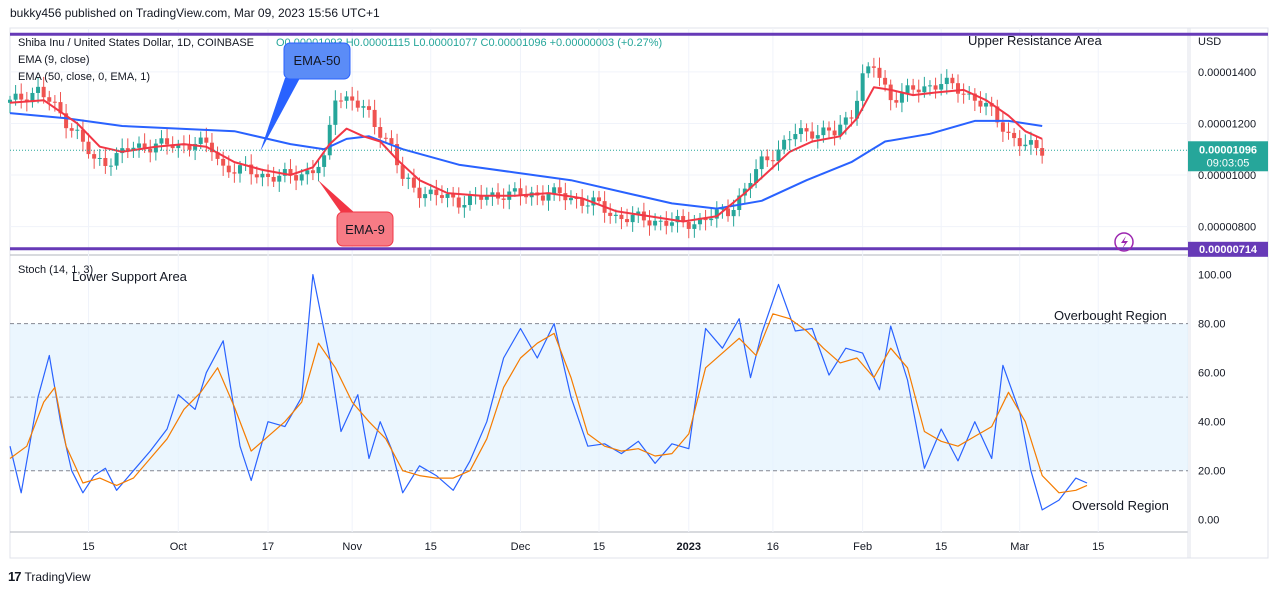  Describe the element at coordinates (1208, 521) in the screenshot. I see `stoch-axis-tick: 0.00` at that location.